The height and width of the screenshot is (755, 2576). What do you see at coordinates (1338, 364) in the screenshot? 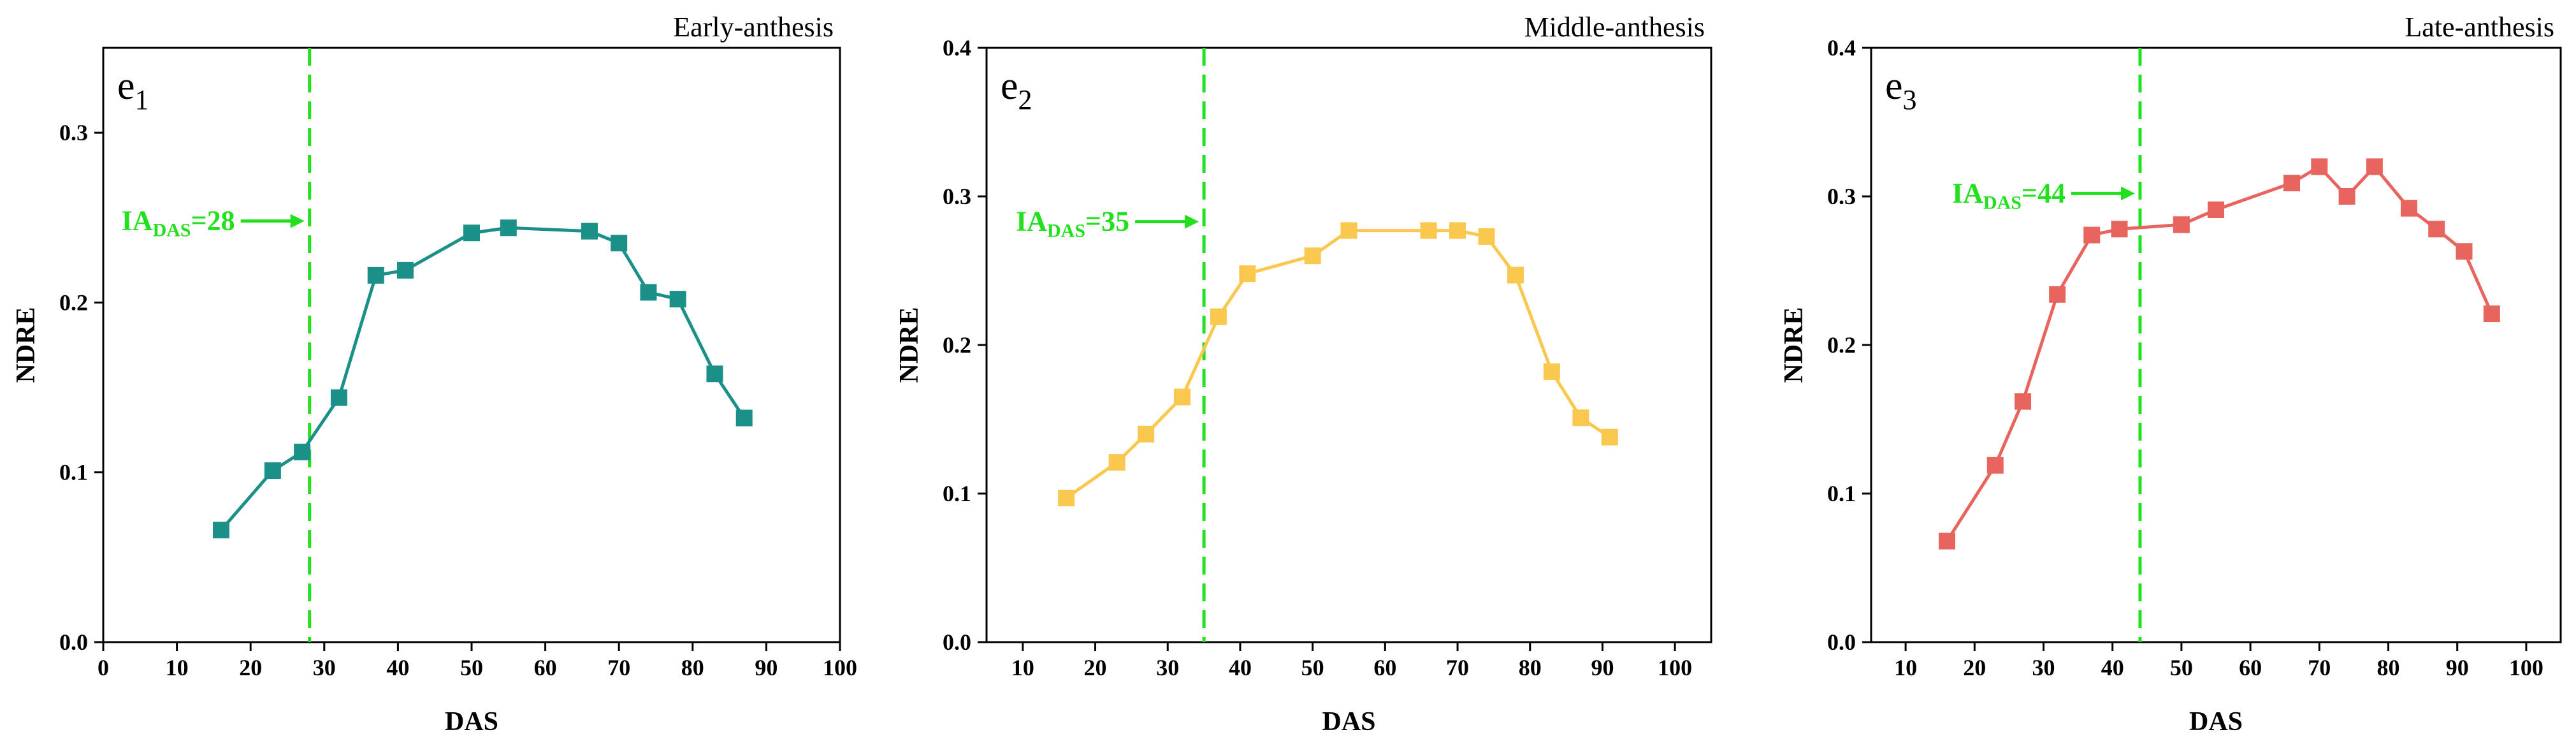
I see `series-line` at bounding box center [1338, 364].